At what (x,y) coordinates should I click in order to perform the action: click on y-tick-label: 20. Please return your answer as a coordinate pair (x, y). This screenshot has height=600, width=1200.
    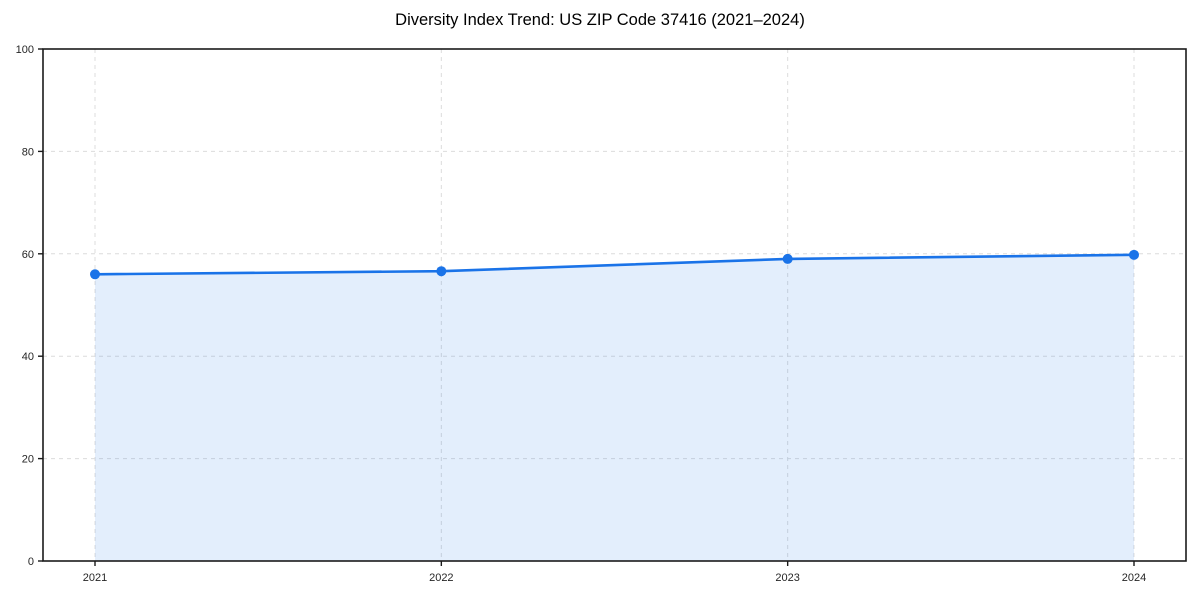
    Looking at the image, I should click on (28, 460).